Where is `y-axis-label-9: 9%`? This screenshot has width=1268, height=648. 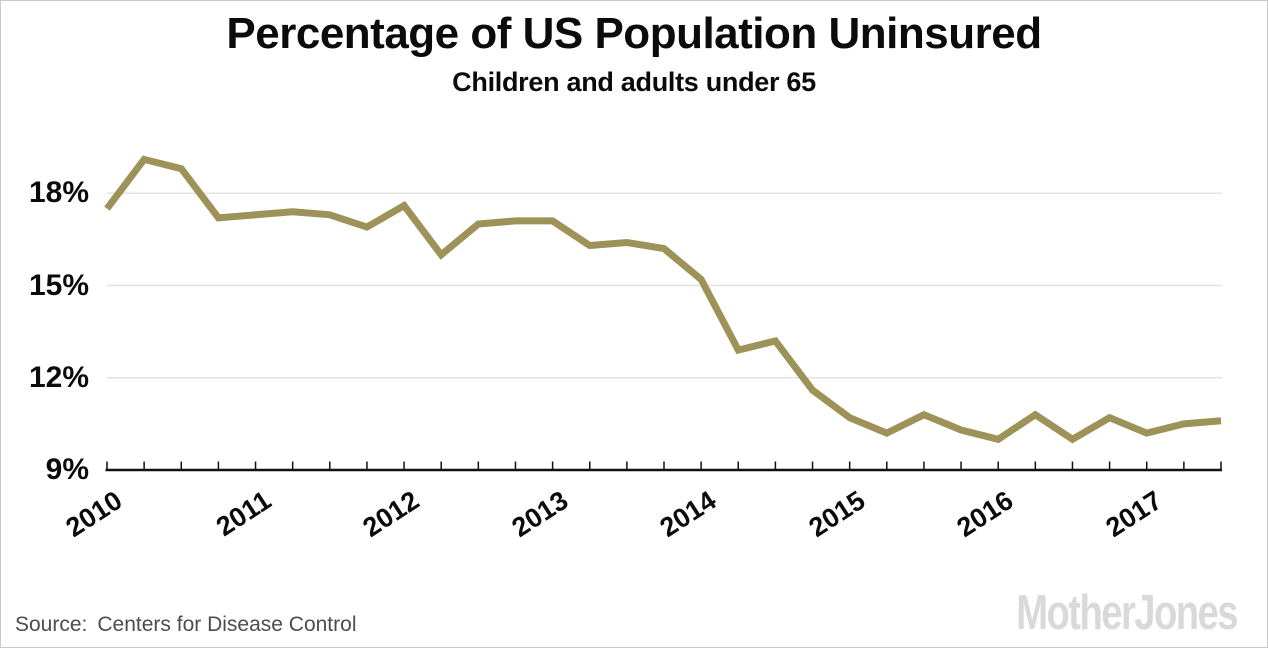 y-axis-label-9: 9% is located at coordinates (67, 469).